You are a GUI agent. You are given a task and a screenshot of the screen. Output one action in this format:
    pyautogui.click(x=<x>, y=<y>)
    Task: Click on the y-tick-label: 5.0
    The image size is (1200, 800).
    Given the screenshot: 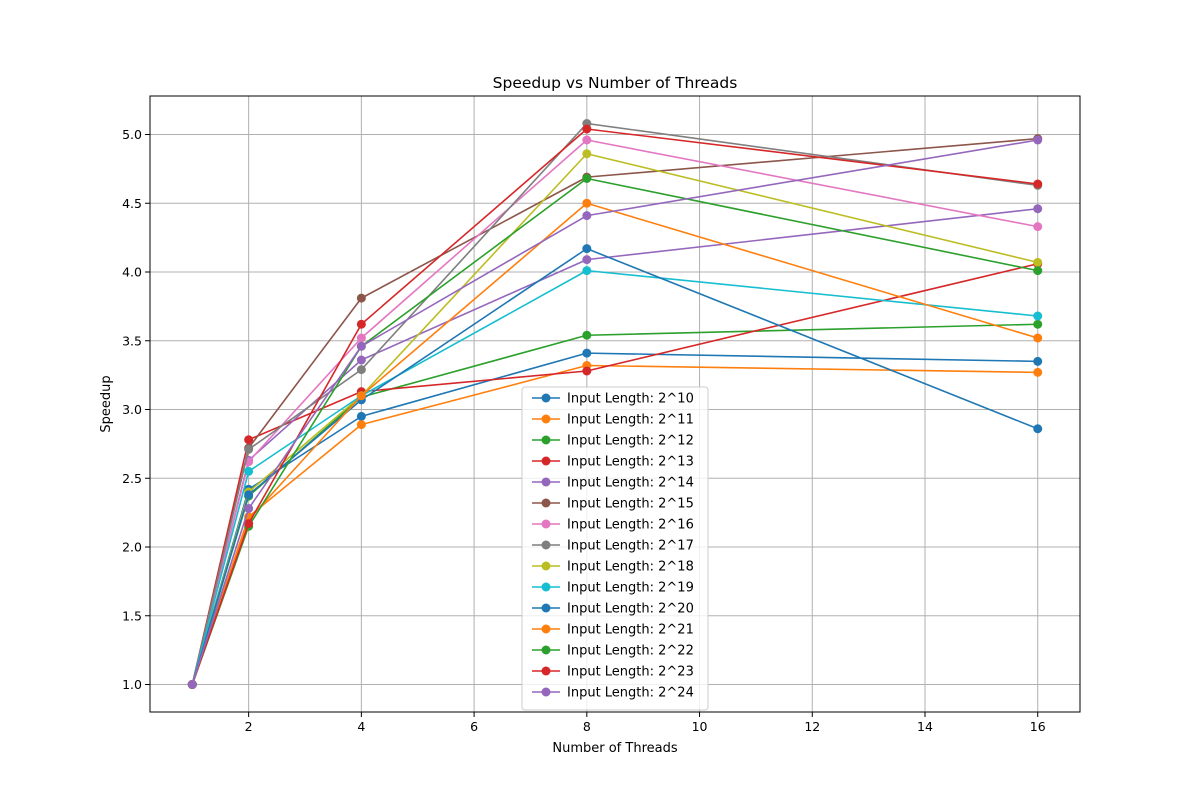 What is the action you would take?
    pyautogui.click(x=132, y=134)
    